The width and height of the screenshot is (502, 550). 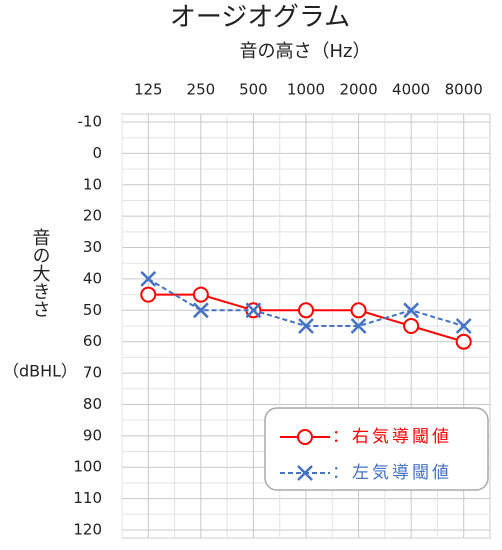 I want to click on y-tick-label: -10, so click(x=90, y=122).